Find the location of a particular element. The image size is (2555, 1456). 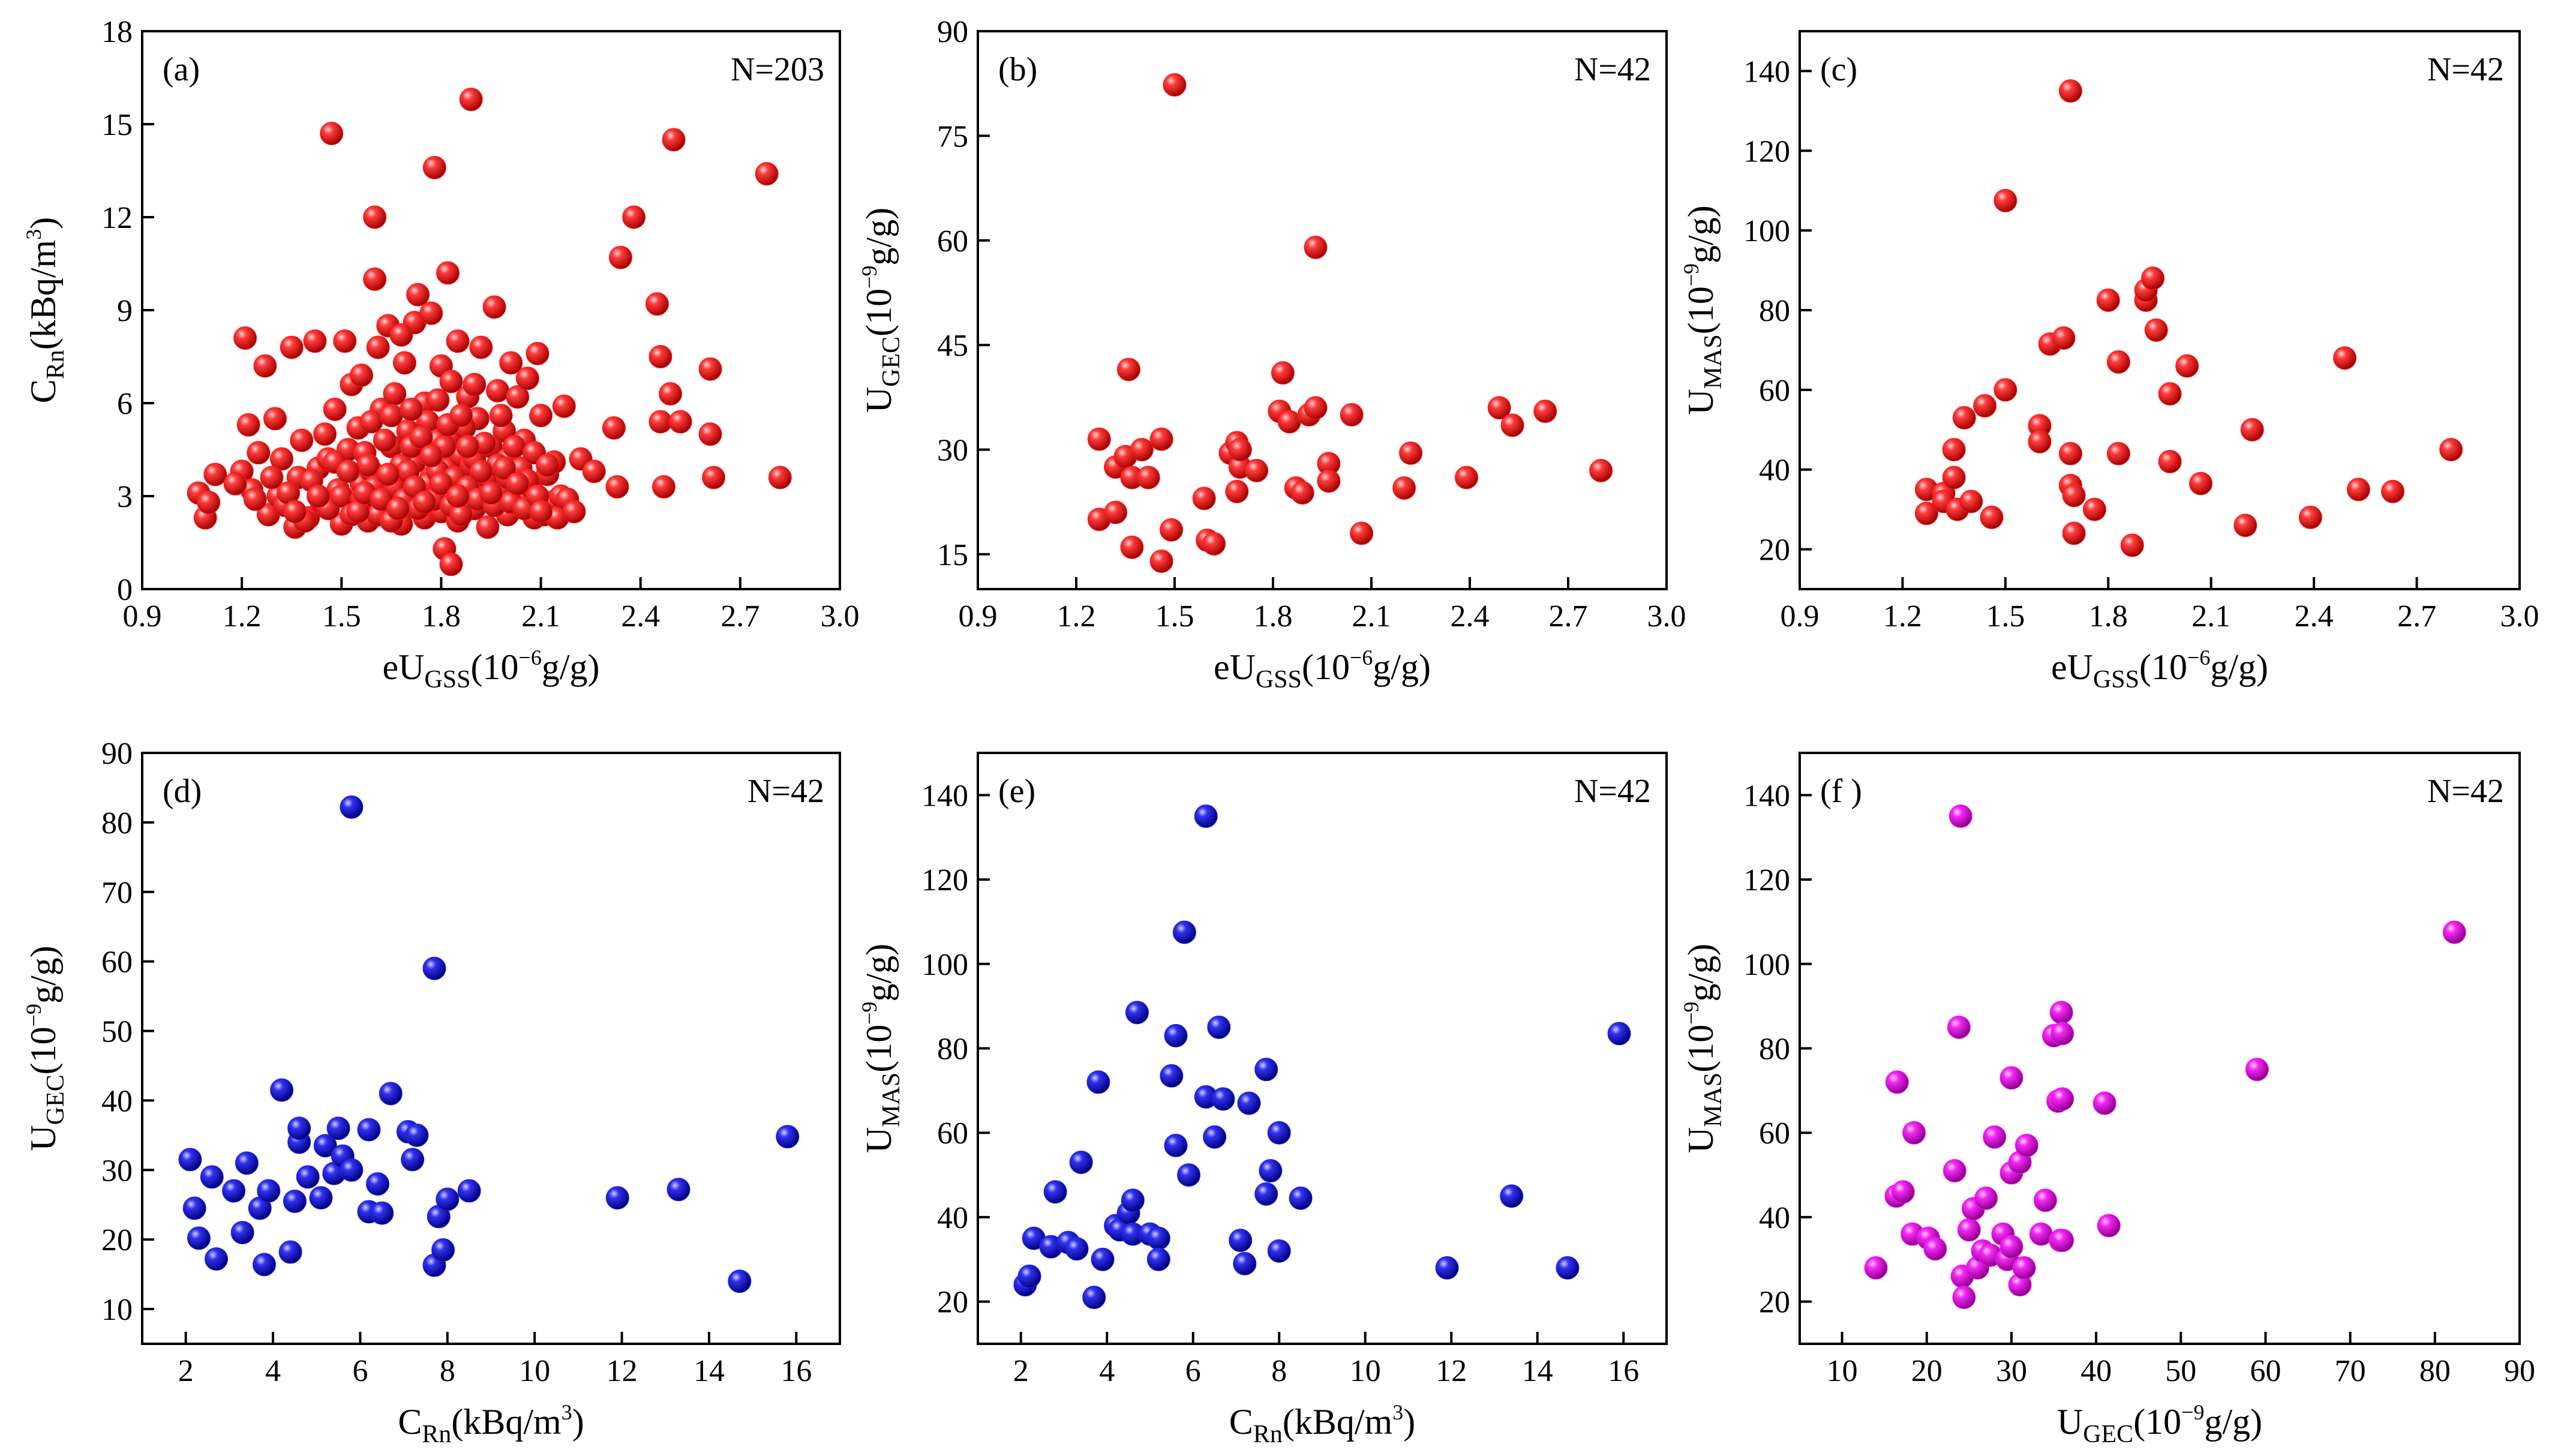

y-tick-label: 12 is located at coordinates (117, 218).